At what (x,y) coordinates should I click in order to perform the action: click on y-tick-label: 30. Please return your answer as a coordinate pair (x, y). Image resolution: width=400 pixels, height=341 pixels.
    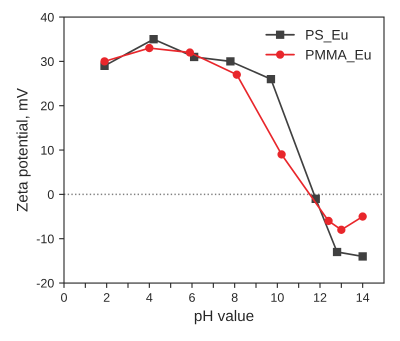
    Looking at the image, I should click on (47, 61).